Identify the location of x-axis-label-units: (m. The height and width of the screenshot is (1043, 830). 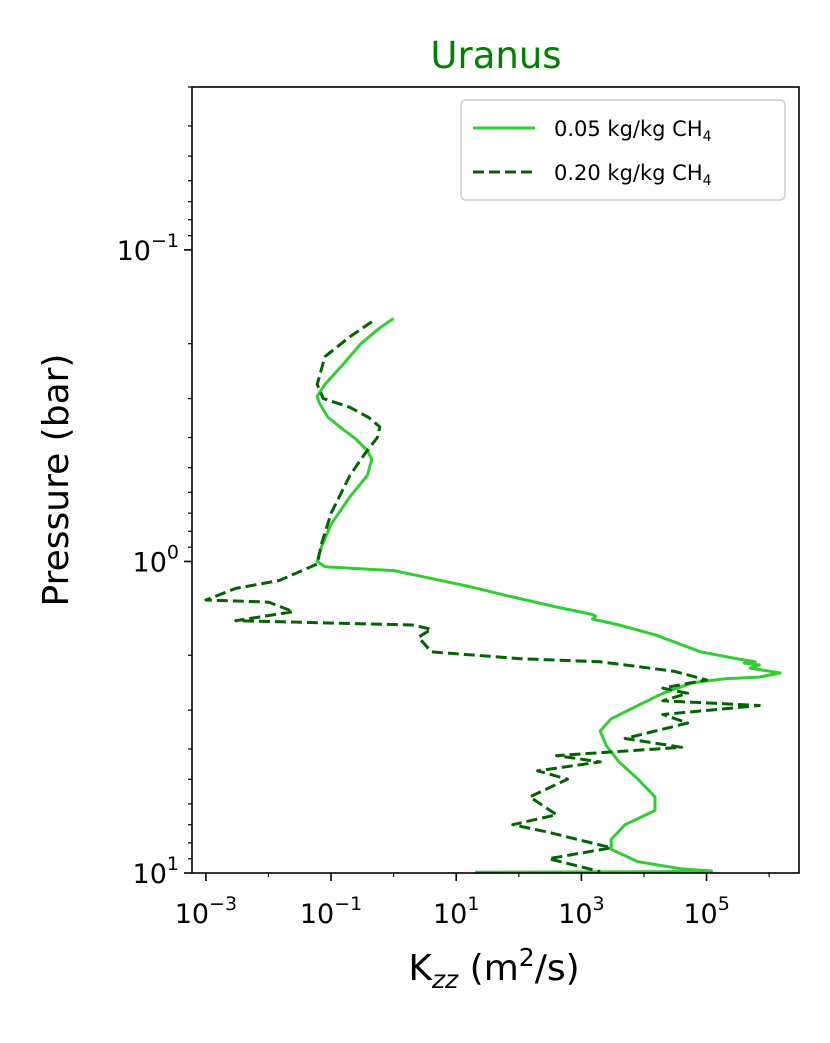
(488, 968).